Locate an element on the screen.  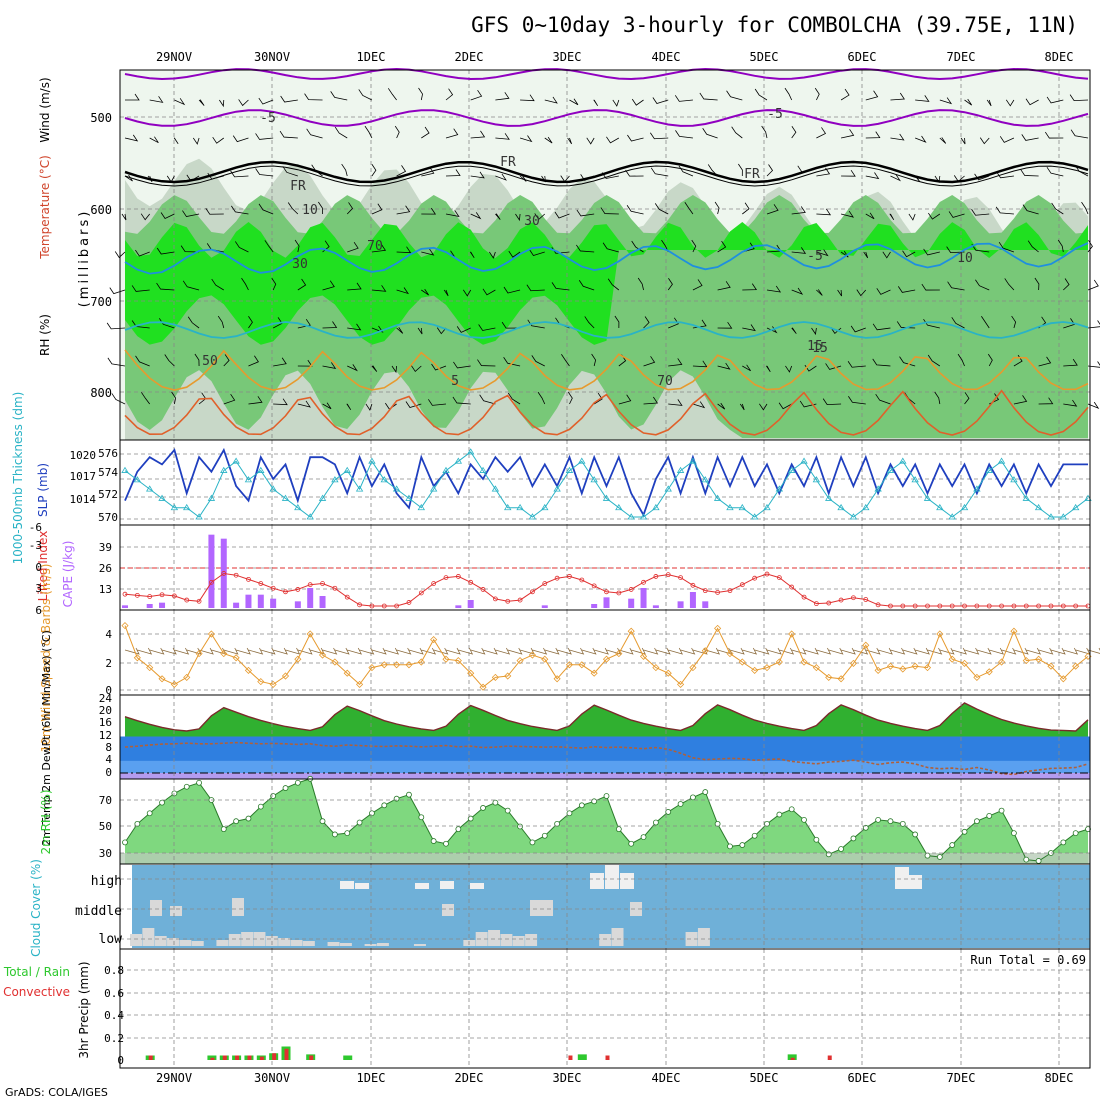
day-label-bottom: 1DEC is located at coordinates (371, 1078).